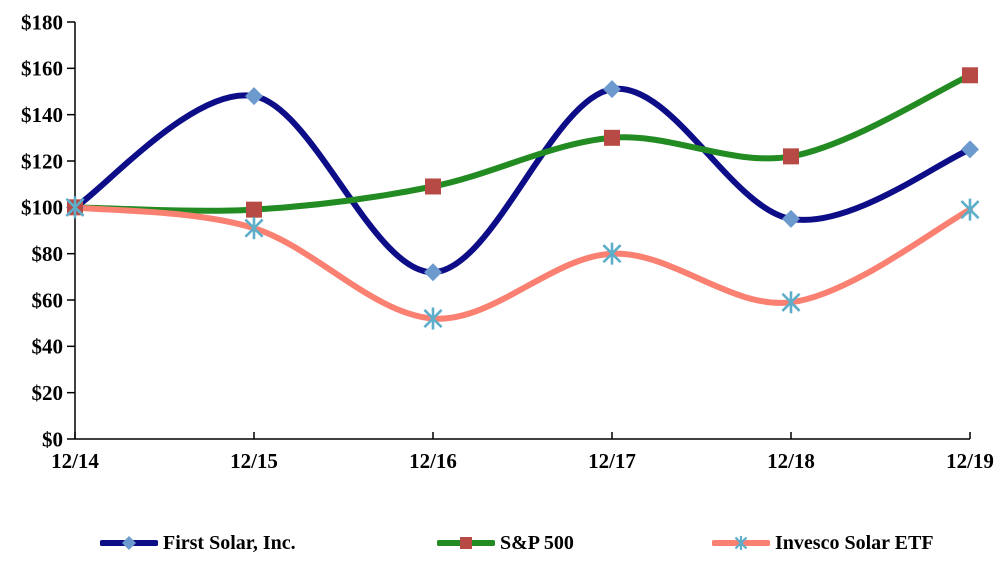 The image size is (1008, 565). I want to click on x-axis-label: 12/18, so click(791, 461).